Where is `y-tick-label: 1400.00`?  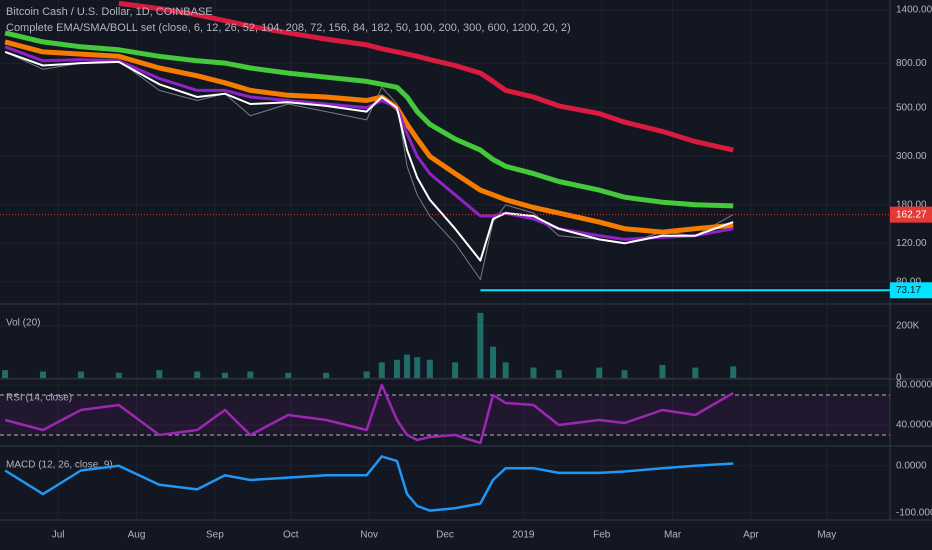 y-tick-label: 1400.00 is located at coordinates (914, 10).